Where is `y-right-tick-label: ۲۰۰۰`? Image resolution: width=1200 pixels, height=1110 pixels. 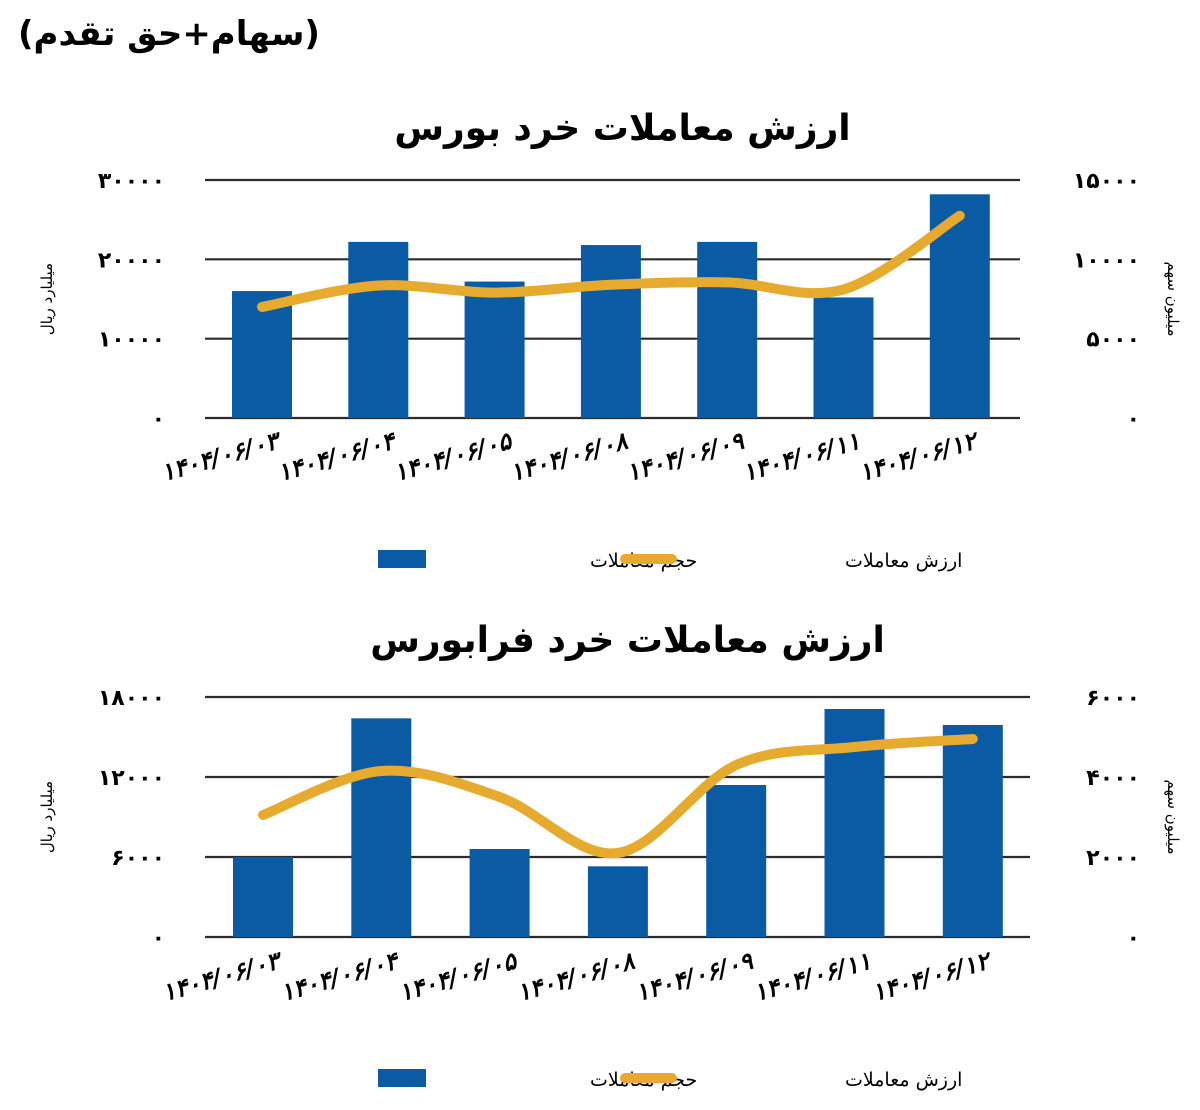 y-right-tick-label: ۲۰۰۰ is located at coordinates (1113, 858).